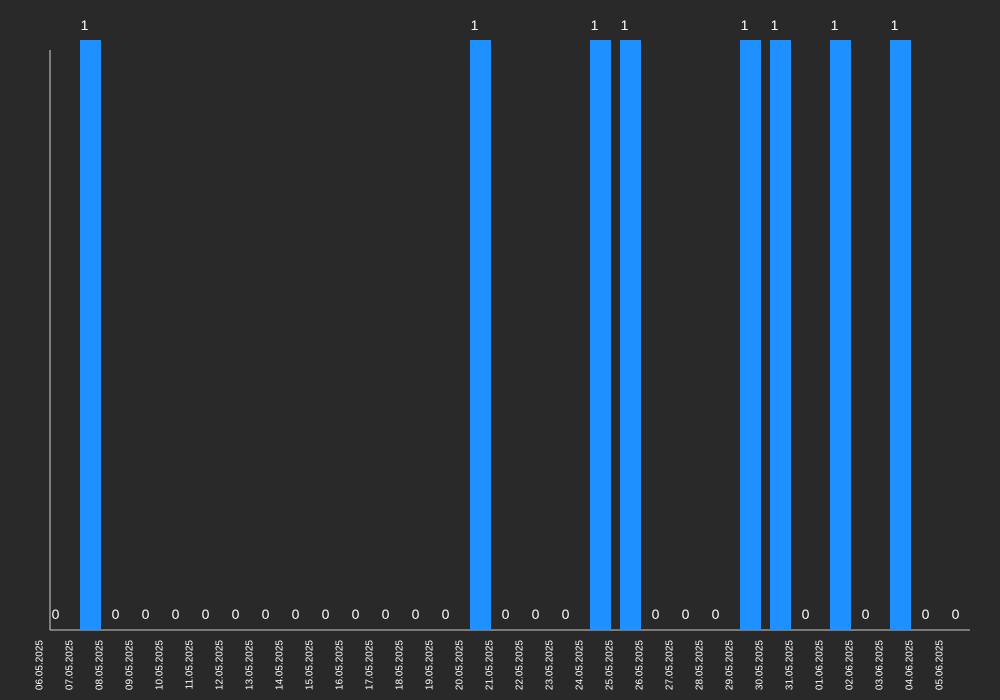 Image resolution: width=1000 pixels, height=700 pixels. What do you see at coordinates (266, 614) in the screenshot?
I see `data-label-13.05.2025: 0` at bounding box center [266, 614].